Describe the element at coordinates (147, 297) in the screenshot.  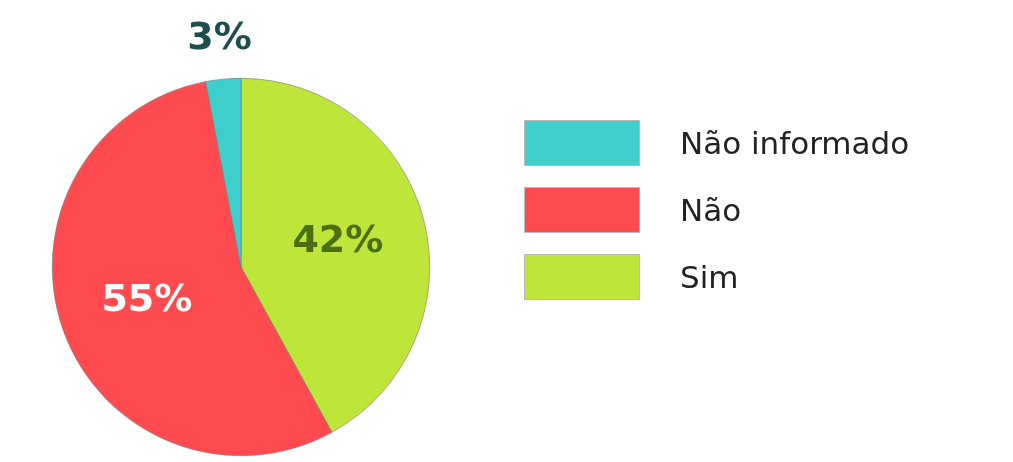
I see `data-label: 55%` at that location.